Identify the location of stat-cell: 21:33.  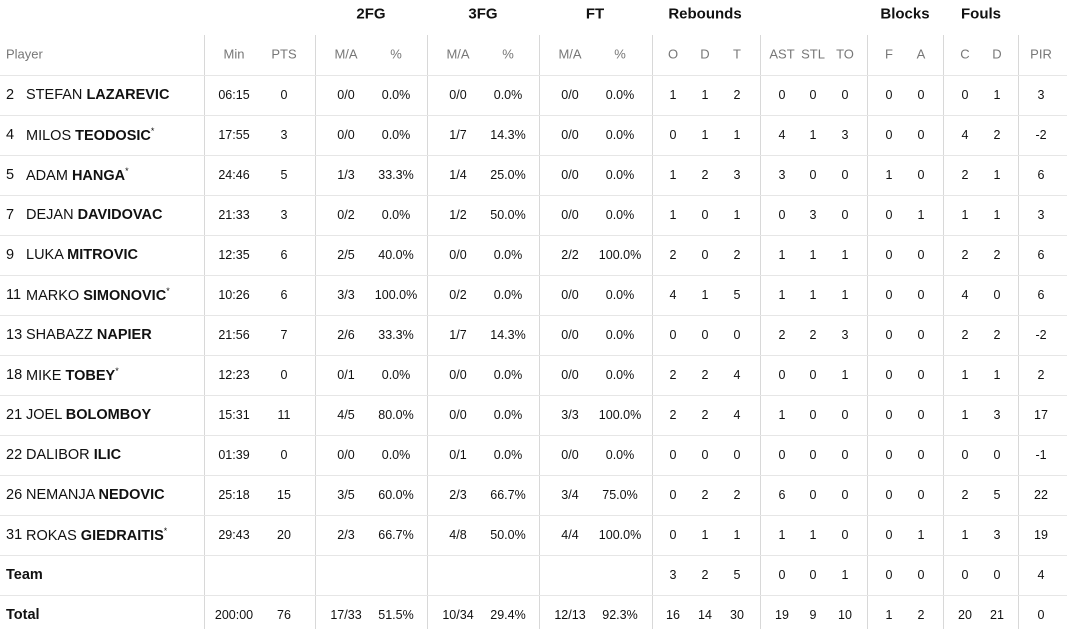
(234, 215).